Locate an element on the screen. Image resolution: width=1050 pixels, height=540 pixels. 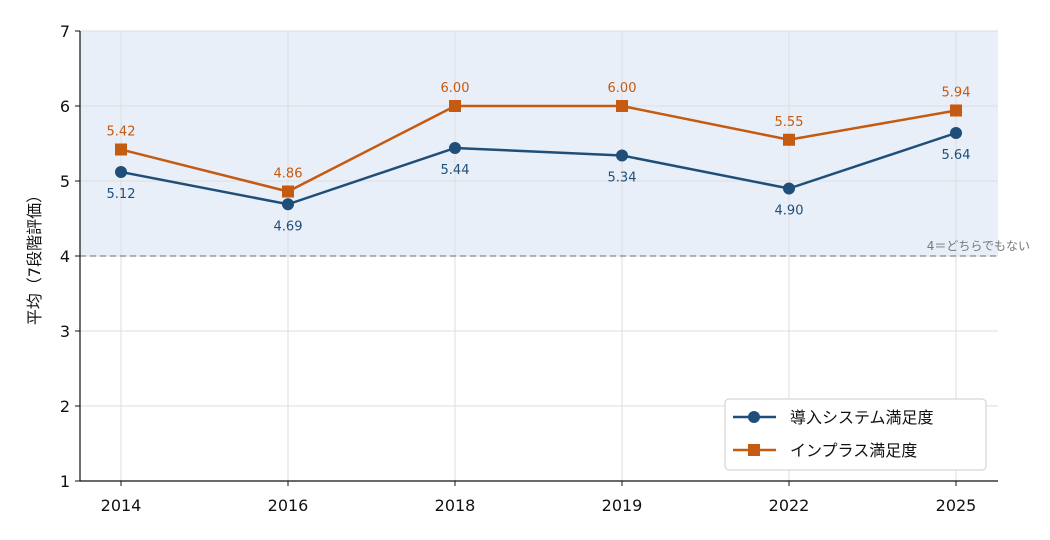
y-tick-label: 7 is located at coordinates (65, 31).